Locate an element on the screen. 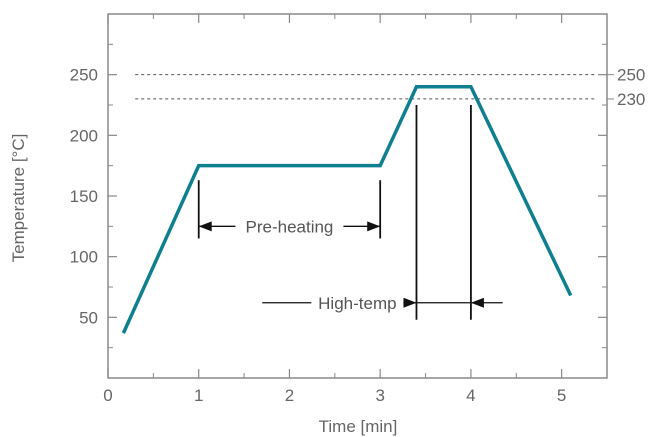  x-tick-label: 2 is located at coordinates (289, 395).